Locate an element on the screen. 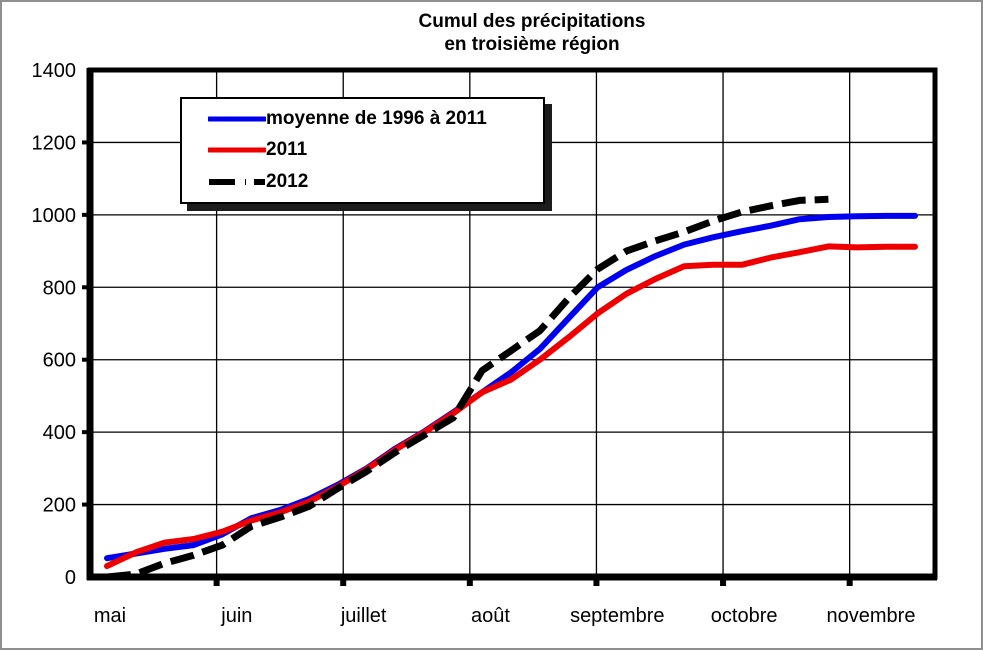  legend-line-sample-moyenne is located at coordinates (237, 119).